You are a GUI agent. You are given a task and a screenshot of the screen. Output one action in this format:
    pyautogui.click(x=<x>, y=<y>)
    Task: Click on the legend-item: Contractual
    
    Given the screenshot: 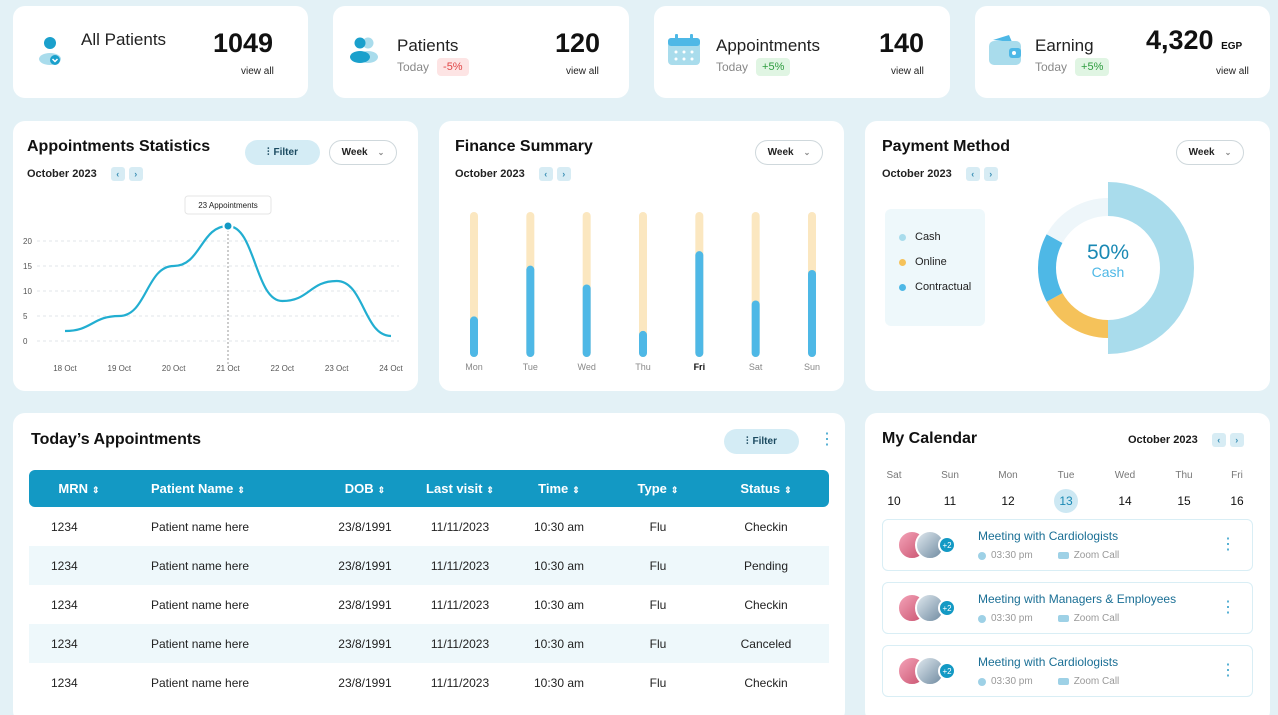 What is the action you would take?
    pyautogui.click(x=942, y=287)
    